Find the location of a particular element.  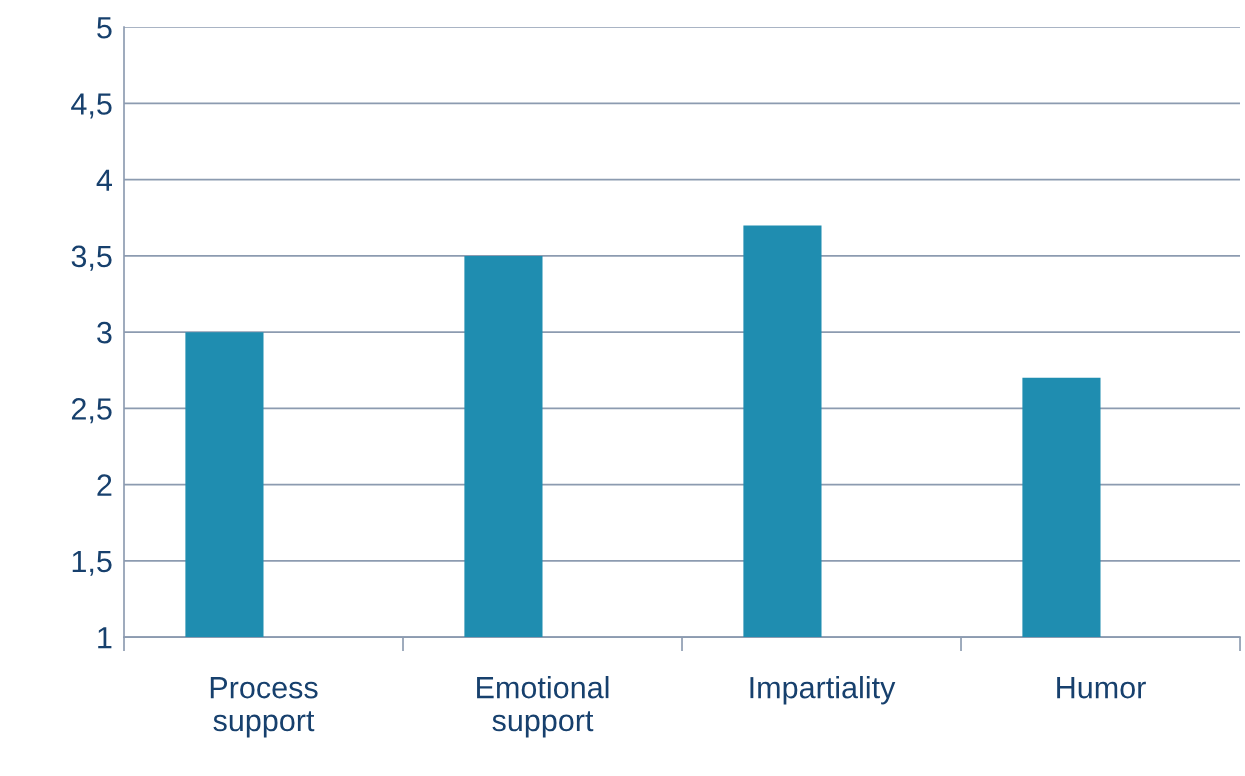

y-tick-label: 3,5 is located at coordinates (91, 258).